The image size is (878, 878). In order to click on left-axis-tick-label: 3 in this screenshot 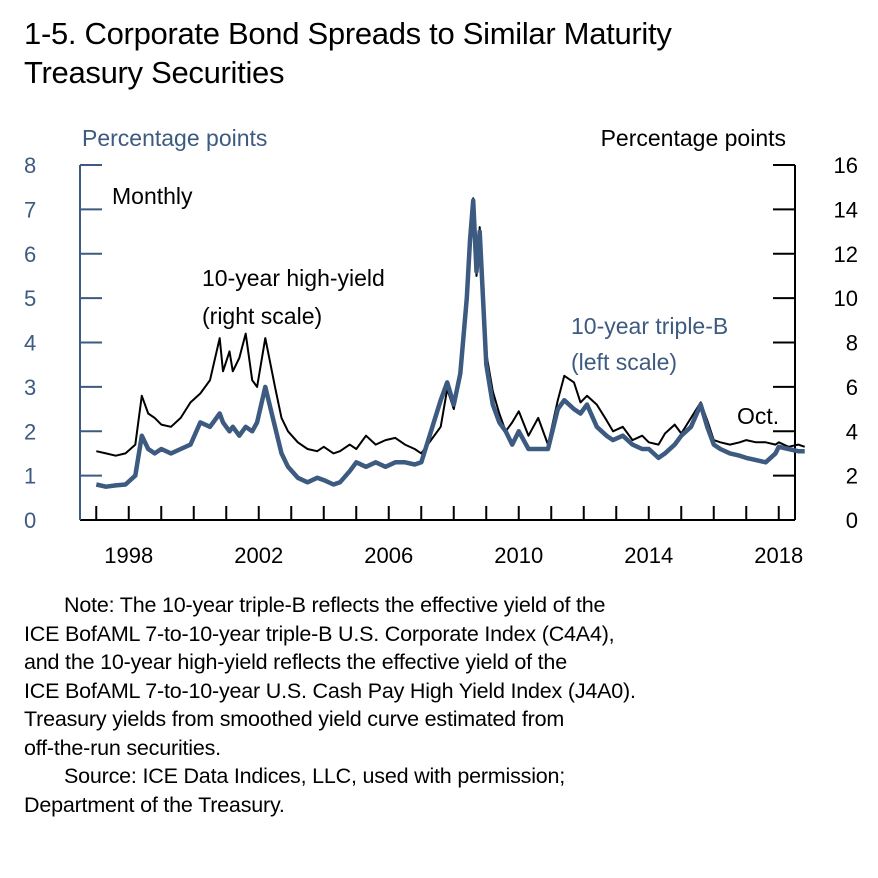, I will do `click(30, 387)`.